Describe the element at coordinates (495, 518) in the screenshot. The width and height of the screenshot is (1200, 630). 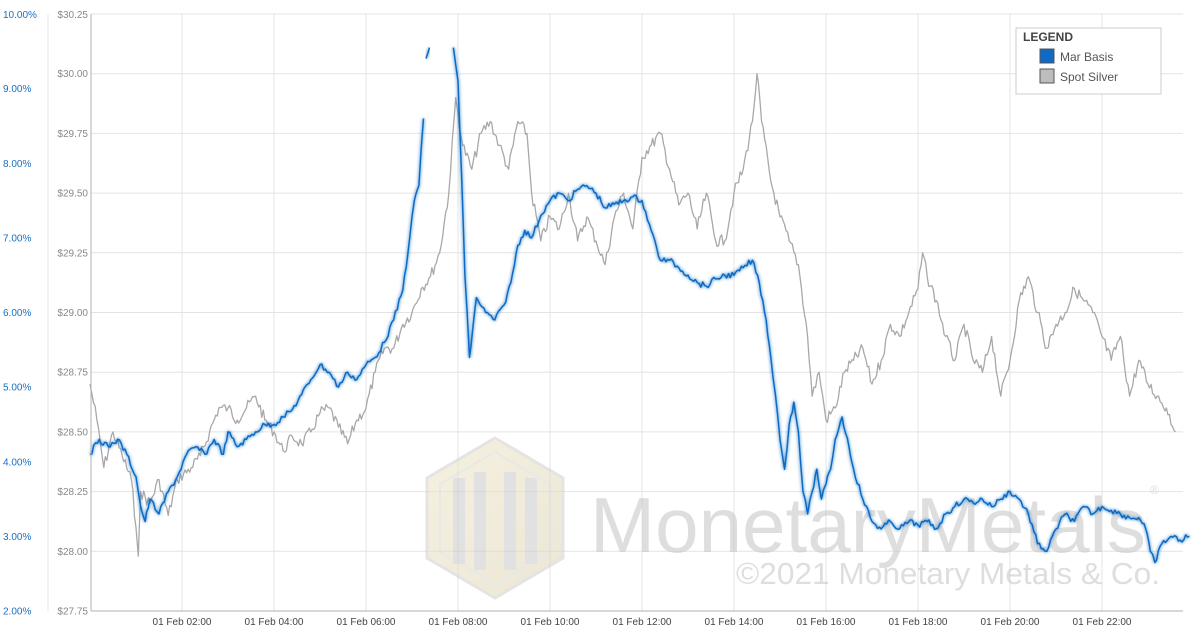
I see `watermark-logo-icon` at that location.